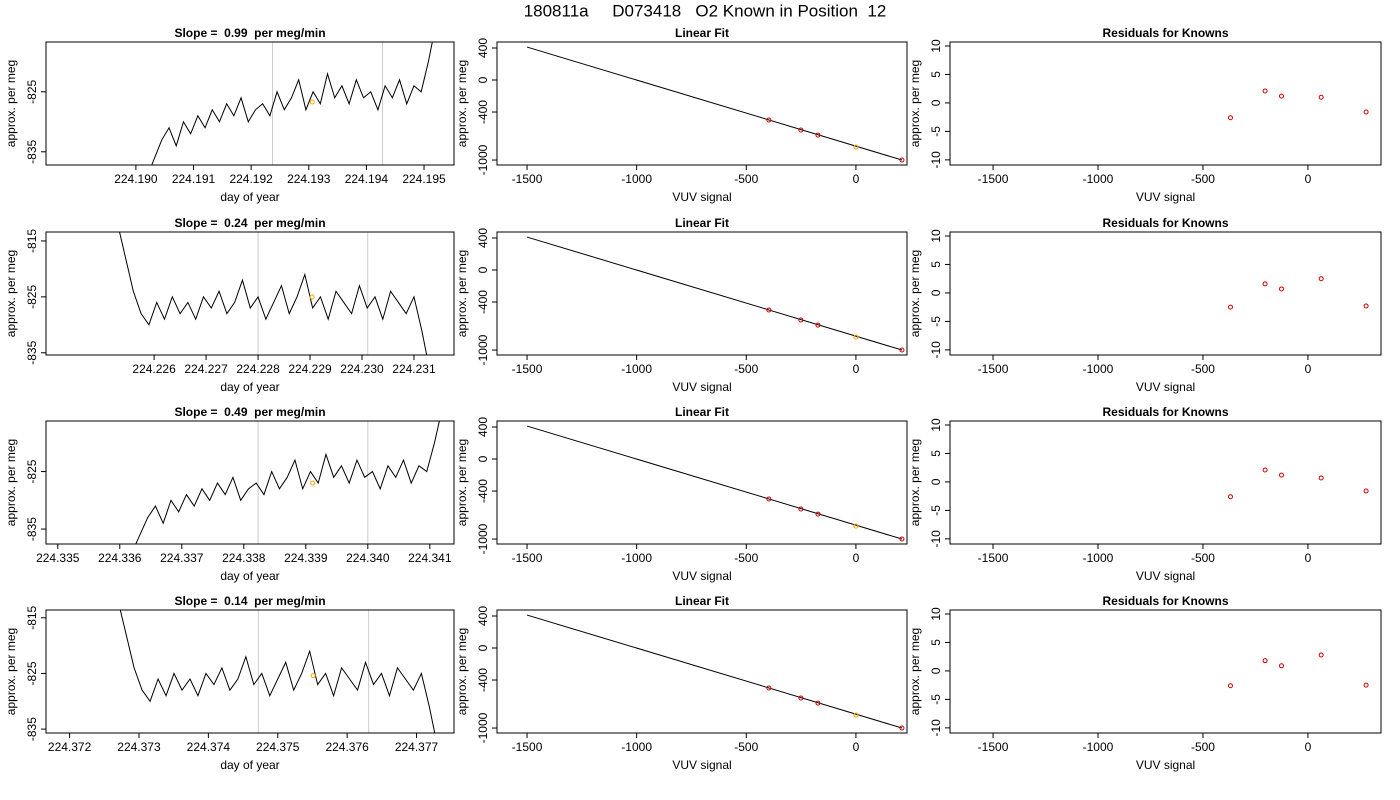 The height and width of the screenshot is (800, 1400). Describe the element at coordinates (936, 728) in the screenshot. I see `y-tick-label: -10` at that location.